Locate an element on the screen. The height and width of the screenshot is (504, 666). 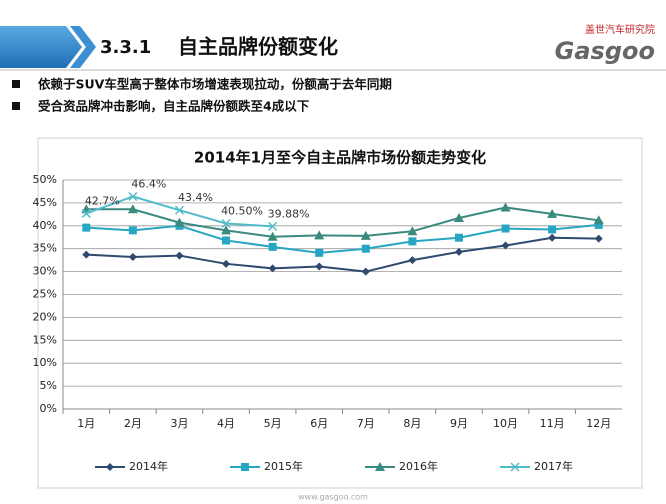
y-tick-label: 45% is located at coordinates (45, 202).